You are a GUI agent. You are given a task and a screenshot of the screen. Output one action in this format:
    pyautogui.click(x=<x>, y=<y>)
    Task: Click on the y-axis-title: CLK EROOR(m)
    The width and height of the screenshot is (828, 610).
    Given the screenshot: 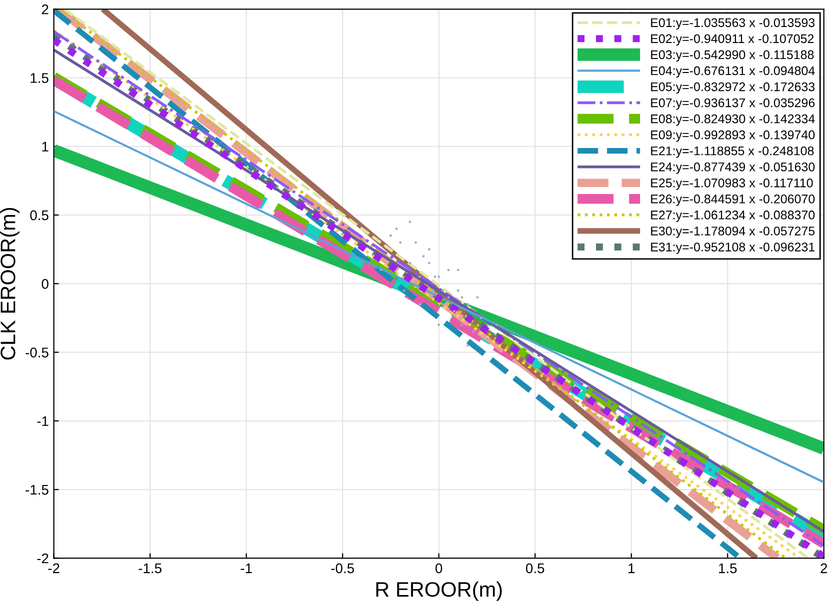 What is the action you would take?
    pyautogui.click(x=10, y=284)
    